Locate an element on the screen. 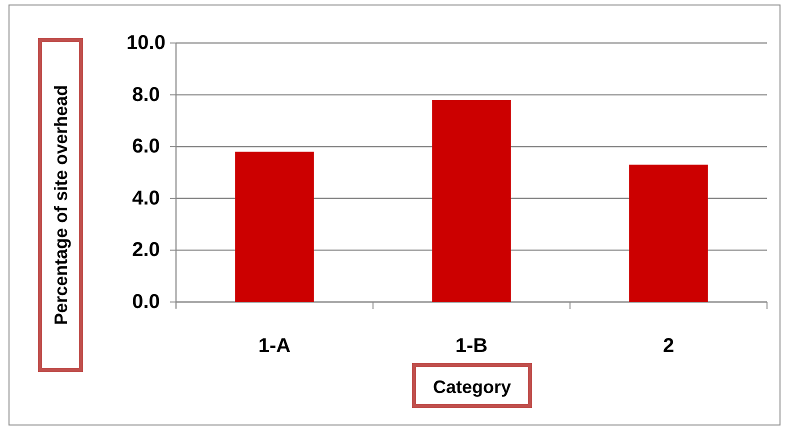 The width and height of the screenshot is (785, 432). x-tick-label: 1-B is located at coordinates (471, 346).